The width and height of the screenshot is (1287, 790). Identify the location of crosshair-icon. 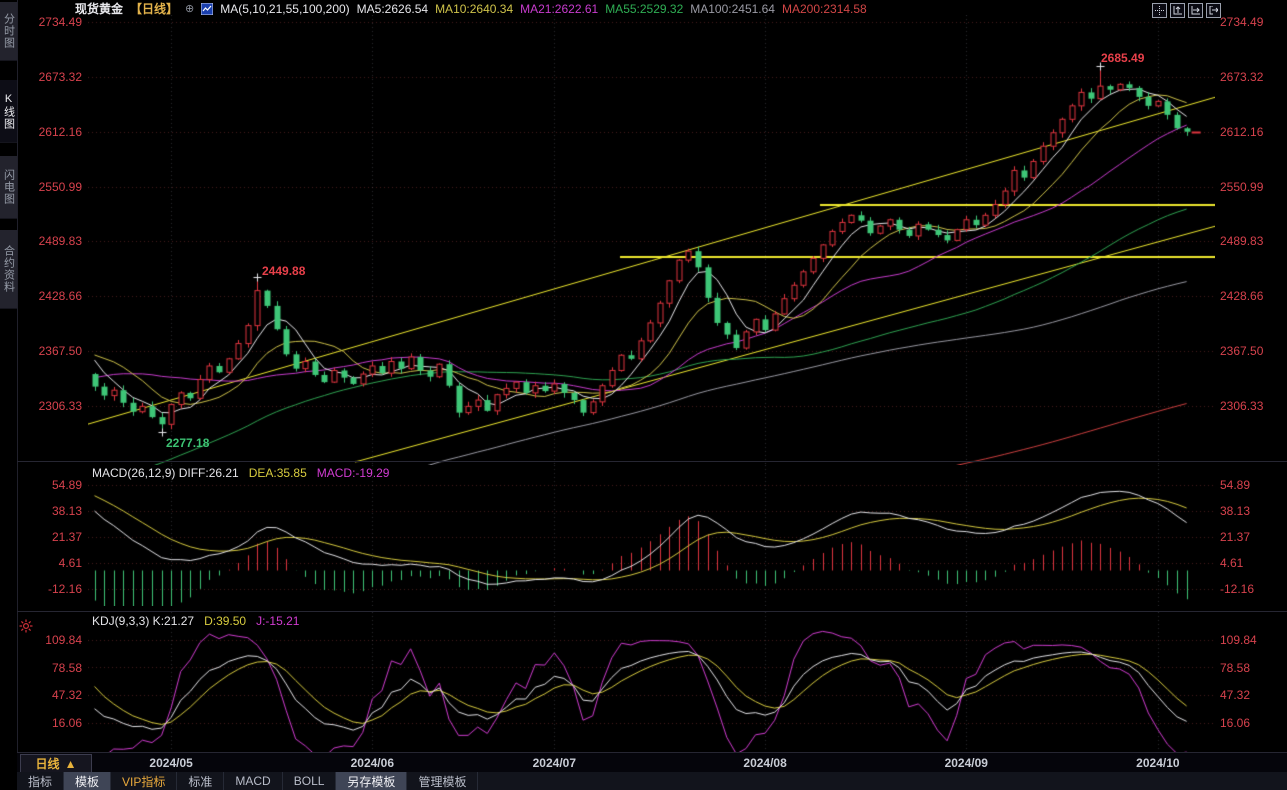
(1159, 10).